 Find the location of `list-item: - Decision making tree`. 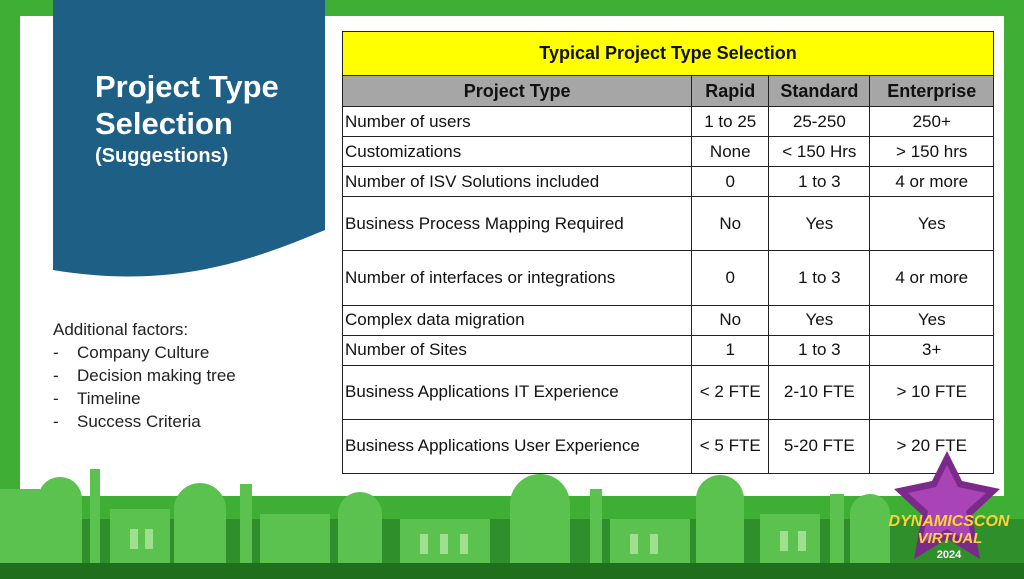

list-item: - Decision making tree is located at coordinates (144, 375).